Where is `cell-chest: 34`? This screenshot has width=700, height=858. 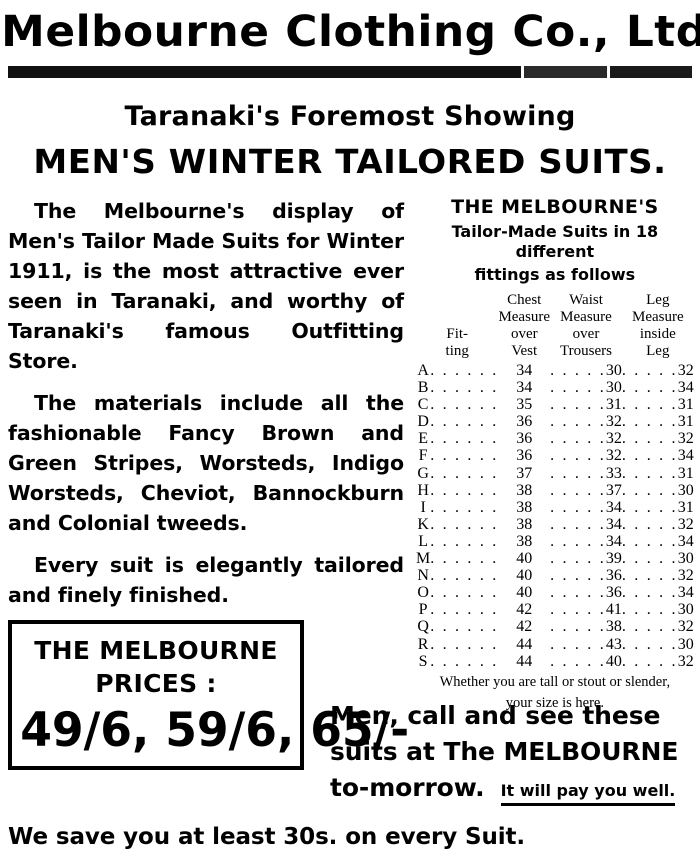
cell-chest: 34 is located at coordinates (524, 370).